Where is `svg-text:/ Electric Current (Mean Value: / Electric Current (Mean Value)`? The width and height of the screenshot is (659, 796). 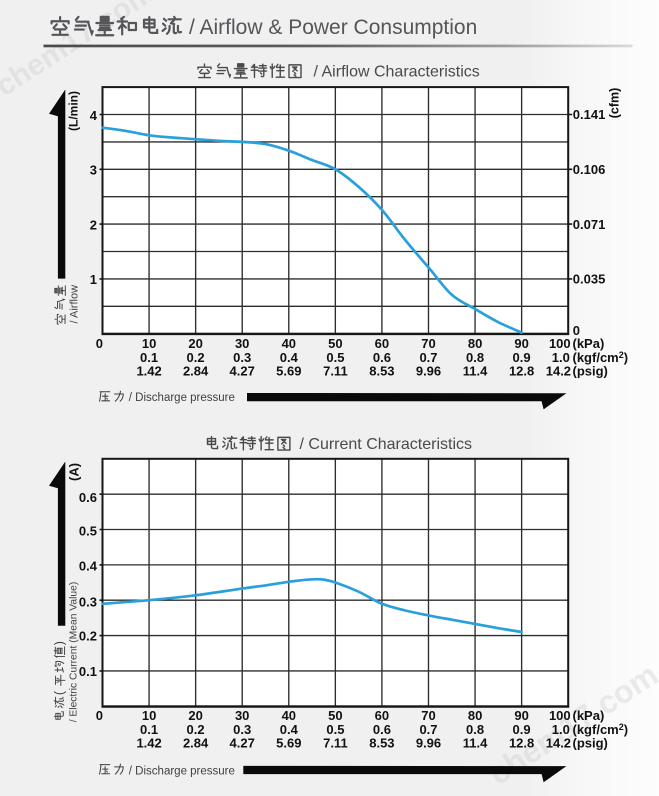
svg-text:/ Electric Current (Mean Value: / Electric Current (Mean Value) is located at coordinates (74, 652).